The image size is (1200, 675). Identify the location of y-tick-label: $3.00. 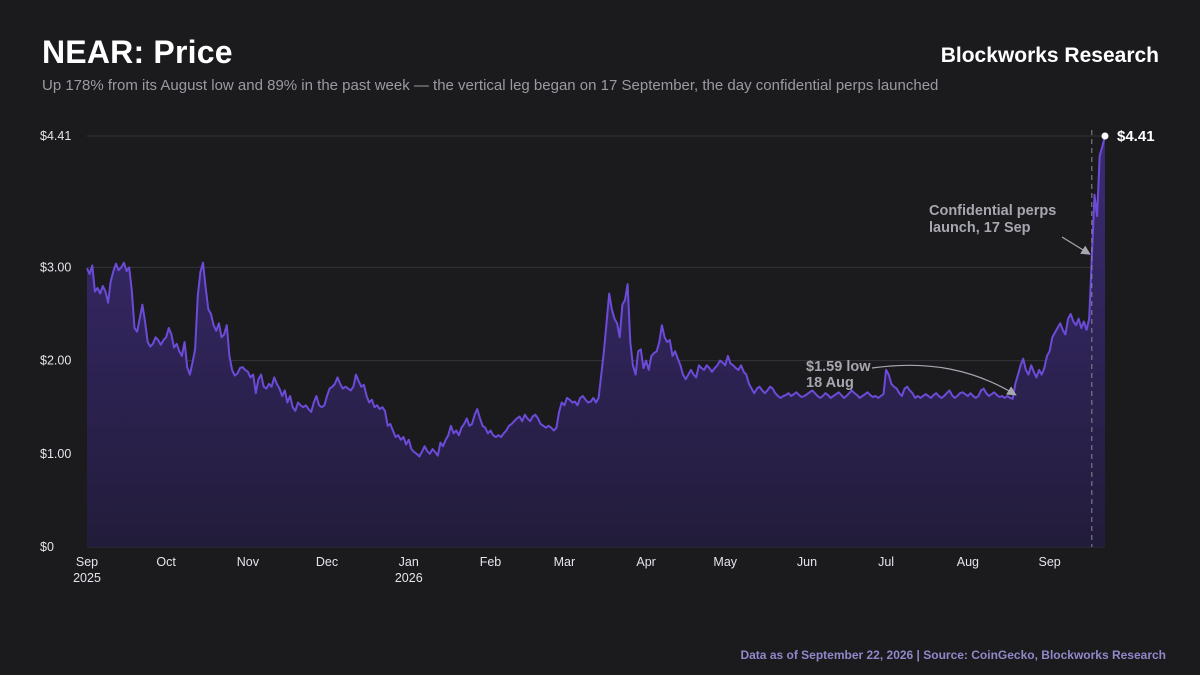
(55, 267).